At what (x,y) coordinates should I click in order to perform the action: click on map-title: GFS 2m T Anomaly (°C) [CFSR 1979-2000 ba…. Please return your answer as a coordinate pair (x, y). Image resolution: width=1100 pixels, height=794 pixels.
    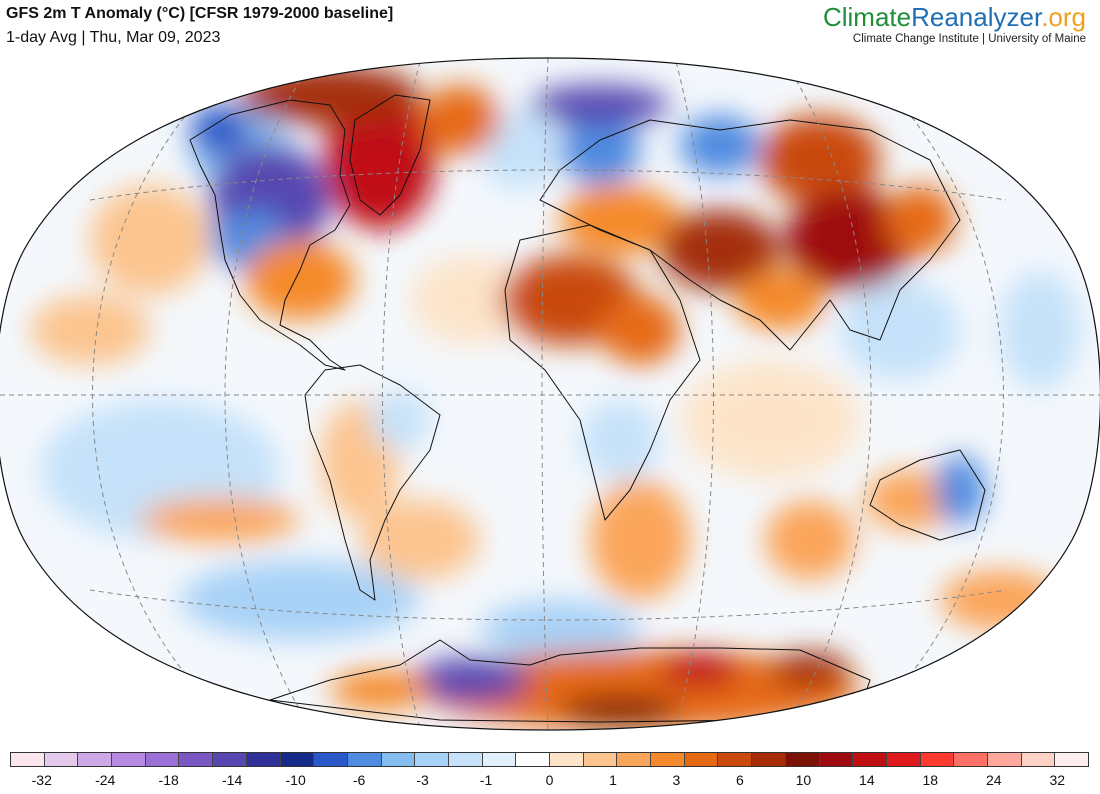
    Looking at the image, I should click on (200, 13).